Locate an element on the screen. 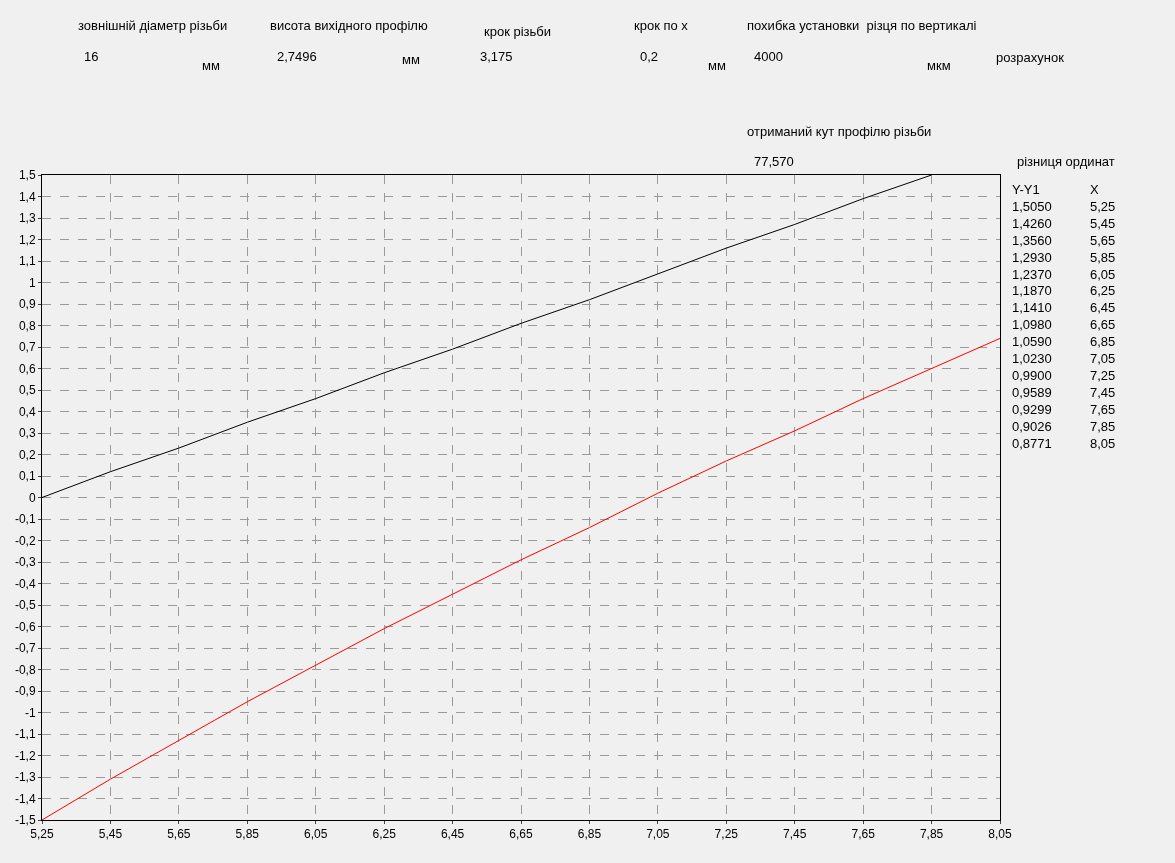 This screenshot has width=1175, height=863. x-tick-label: 6,85 is located at coordinates (589, 834).